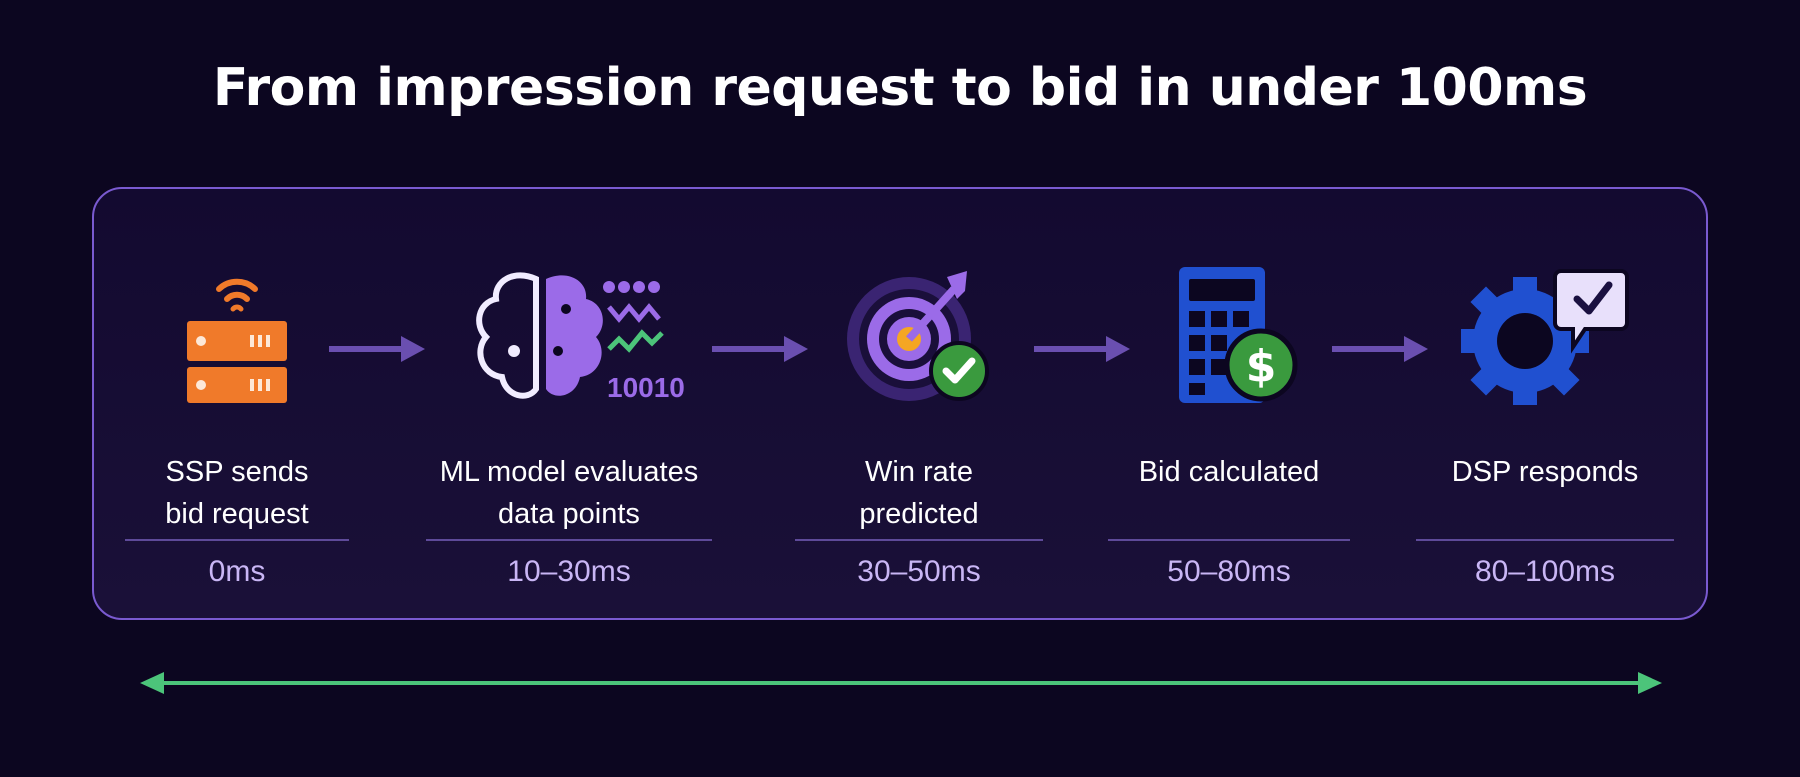 This screenshot has height=777, width=1800. What do you see at coordinates (919, 403) in the screenshot?
I see `step-win-rate: Win rate predicted 30–50ms` at bounding box center [919, 403].